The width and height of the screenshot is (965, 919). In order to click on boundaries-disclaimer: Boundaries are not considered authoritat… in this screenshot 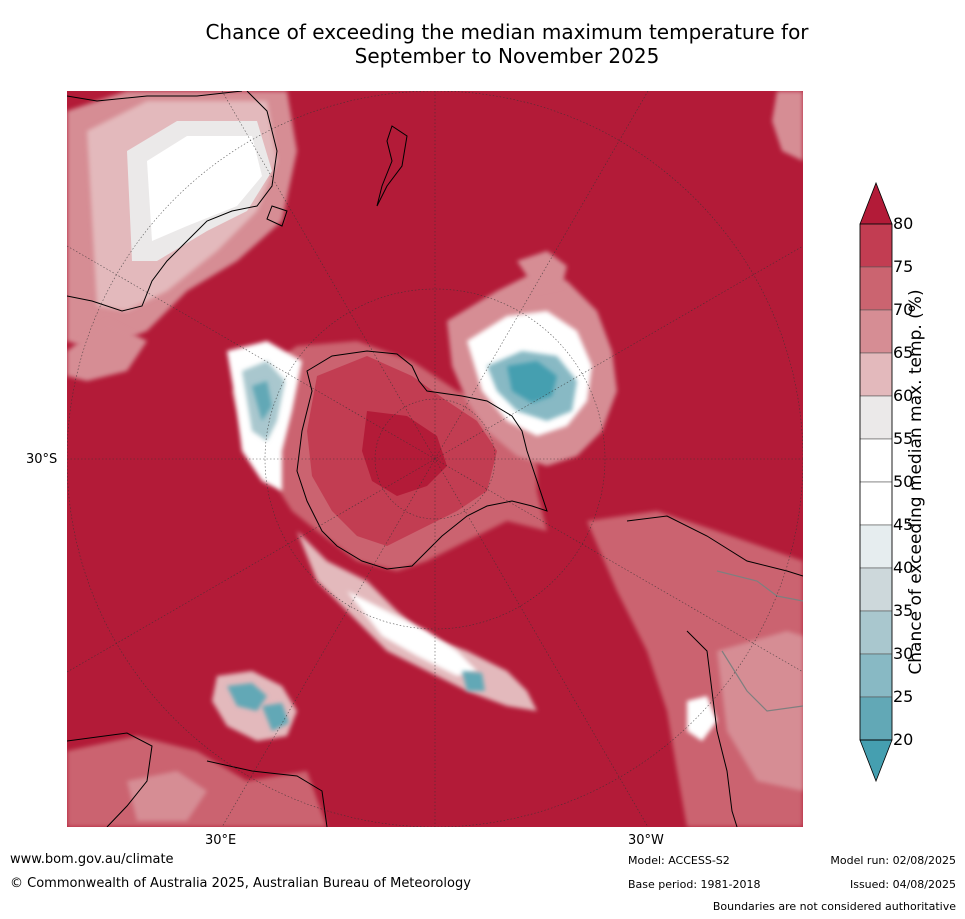, I will do `click(834, 906)`.